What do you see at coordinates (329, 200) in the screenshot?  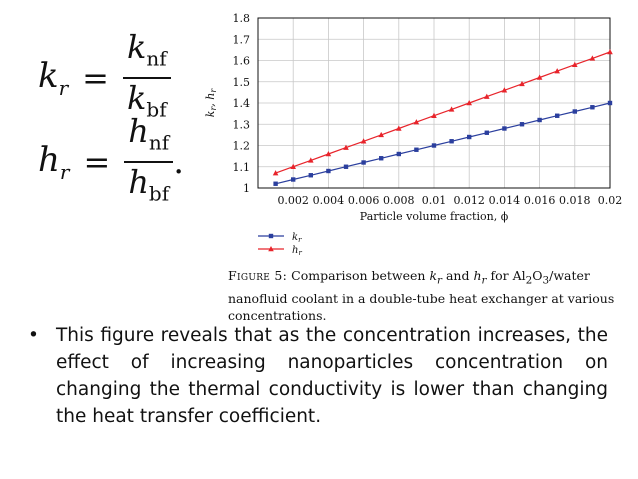 I see `x-tick-label: 0.004` at bounding box center [329, 200].